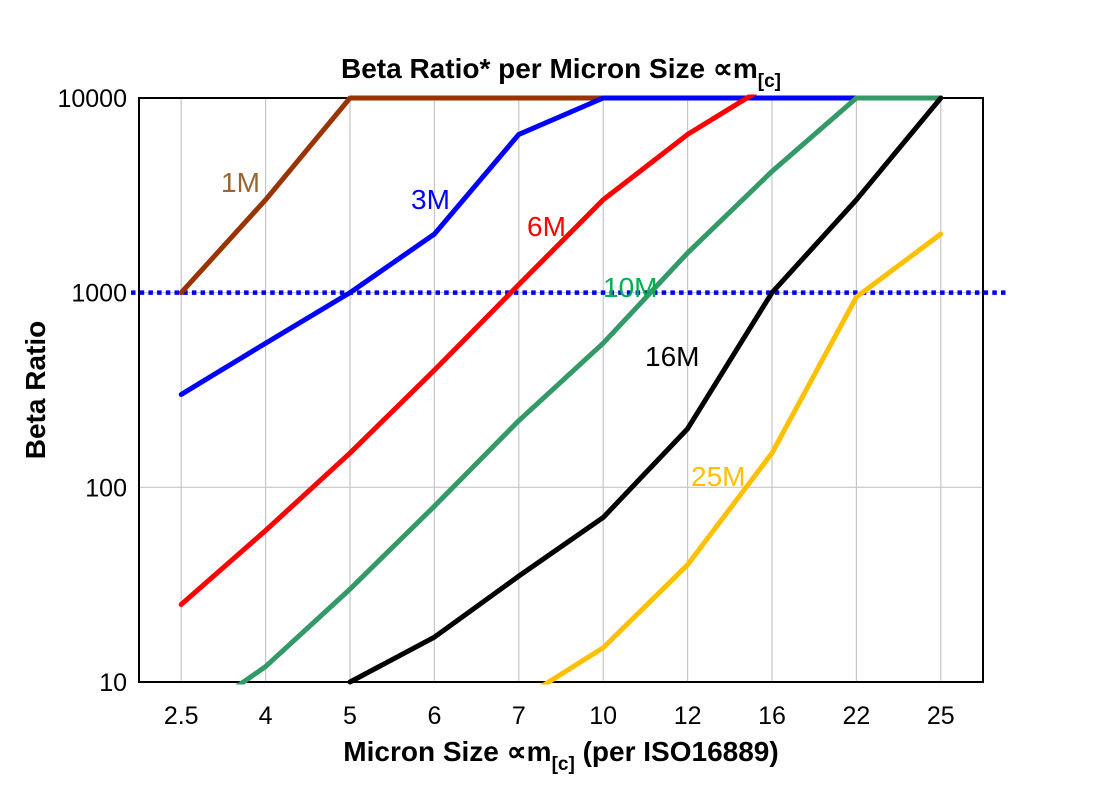  What do you see at coordinates (630, 287) in the screenshot?
I see `series-label-10M: 10M` at bounding box center [630, 287].